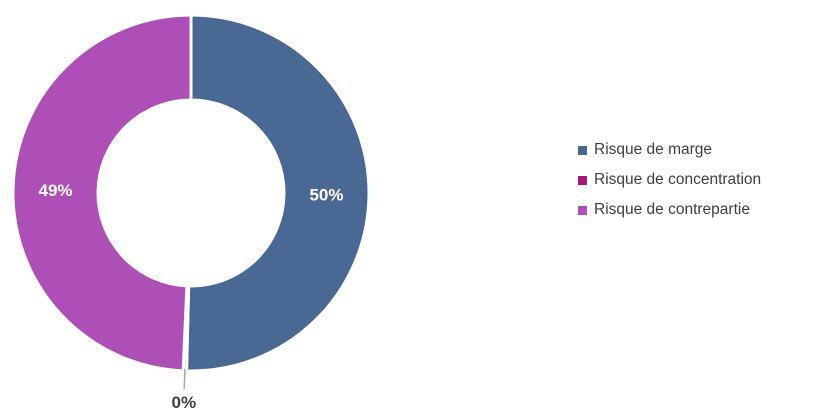 The image size is (834, 409). Describe the element at coordinates (183, 401) in the screenshot. I see `data-label-risque-de-concentration: 0%` at that location.